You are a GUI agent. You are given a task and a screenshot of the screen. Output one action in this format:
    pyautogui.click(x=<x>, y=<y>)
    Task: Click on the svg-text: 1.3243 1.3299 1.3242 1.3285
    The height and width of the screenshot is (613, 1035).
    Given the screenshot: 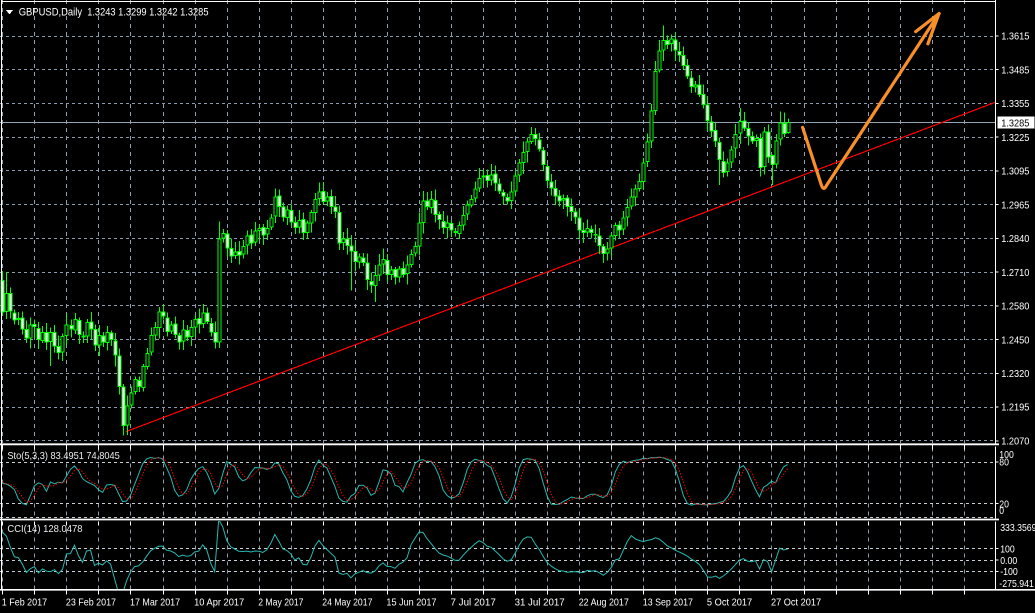 What is the action you would take?
    pyautogui.click(x=147, y=12)
    